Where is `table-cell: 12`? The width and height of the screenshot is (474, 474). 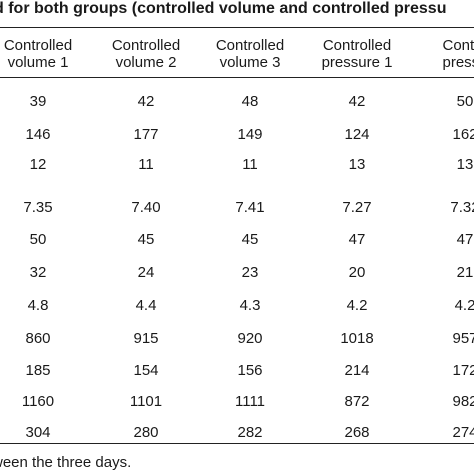
table-cell: 12 is located at coordinates (38, 164).